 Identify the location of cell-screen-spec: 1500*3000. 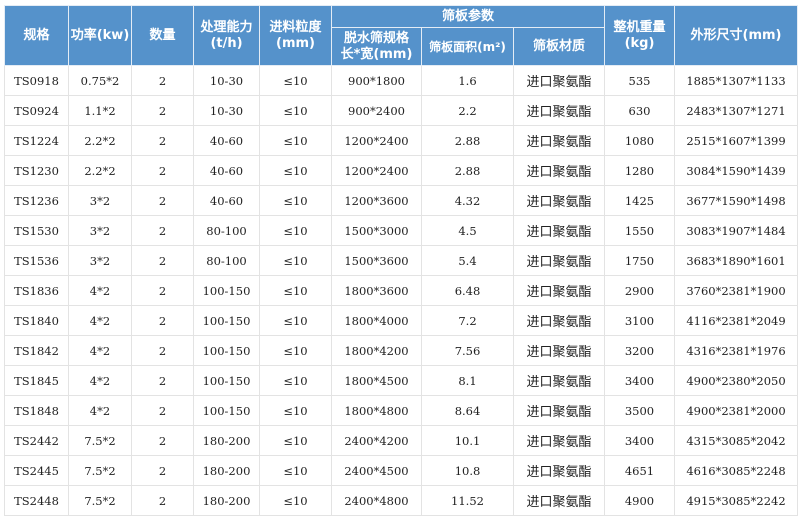
(376, 230).